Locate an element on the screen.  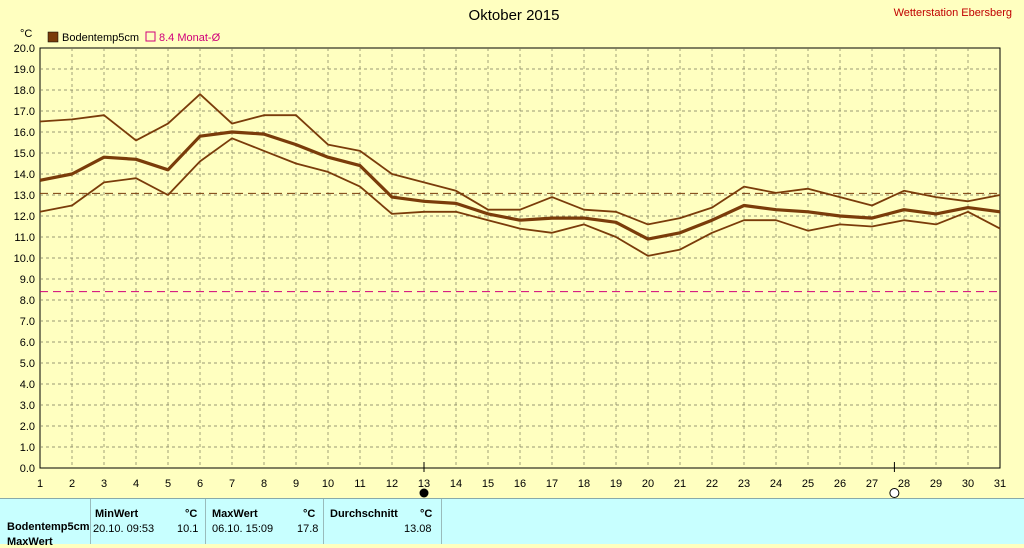
header-avg-unit: °C is located at coordinates (426, 514).